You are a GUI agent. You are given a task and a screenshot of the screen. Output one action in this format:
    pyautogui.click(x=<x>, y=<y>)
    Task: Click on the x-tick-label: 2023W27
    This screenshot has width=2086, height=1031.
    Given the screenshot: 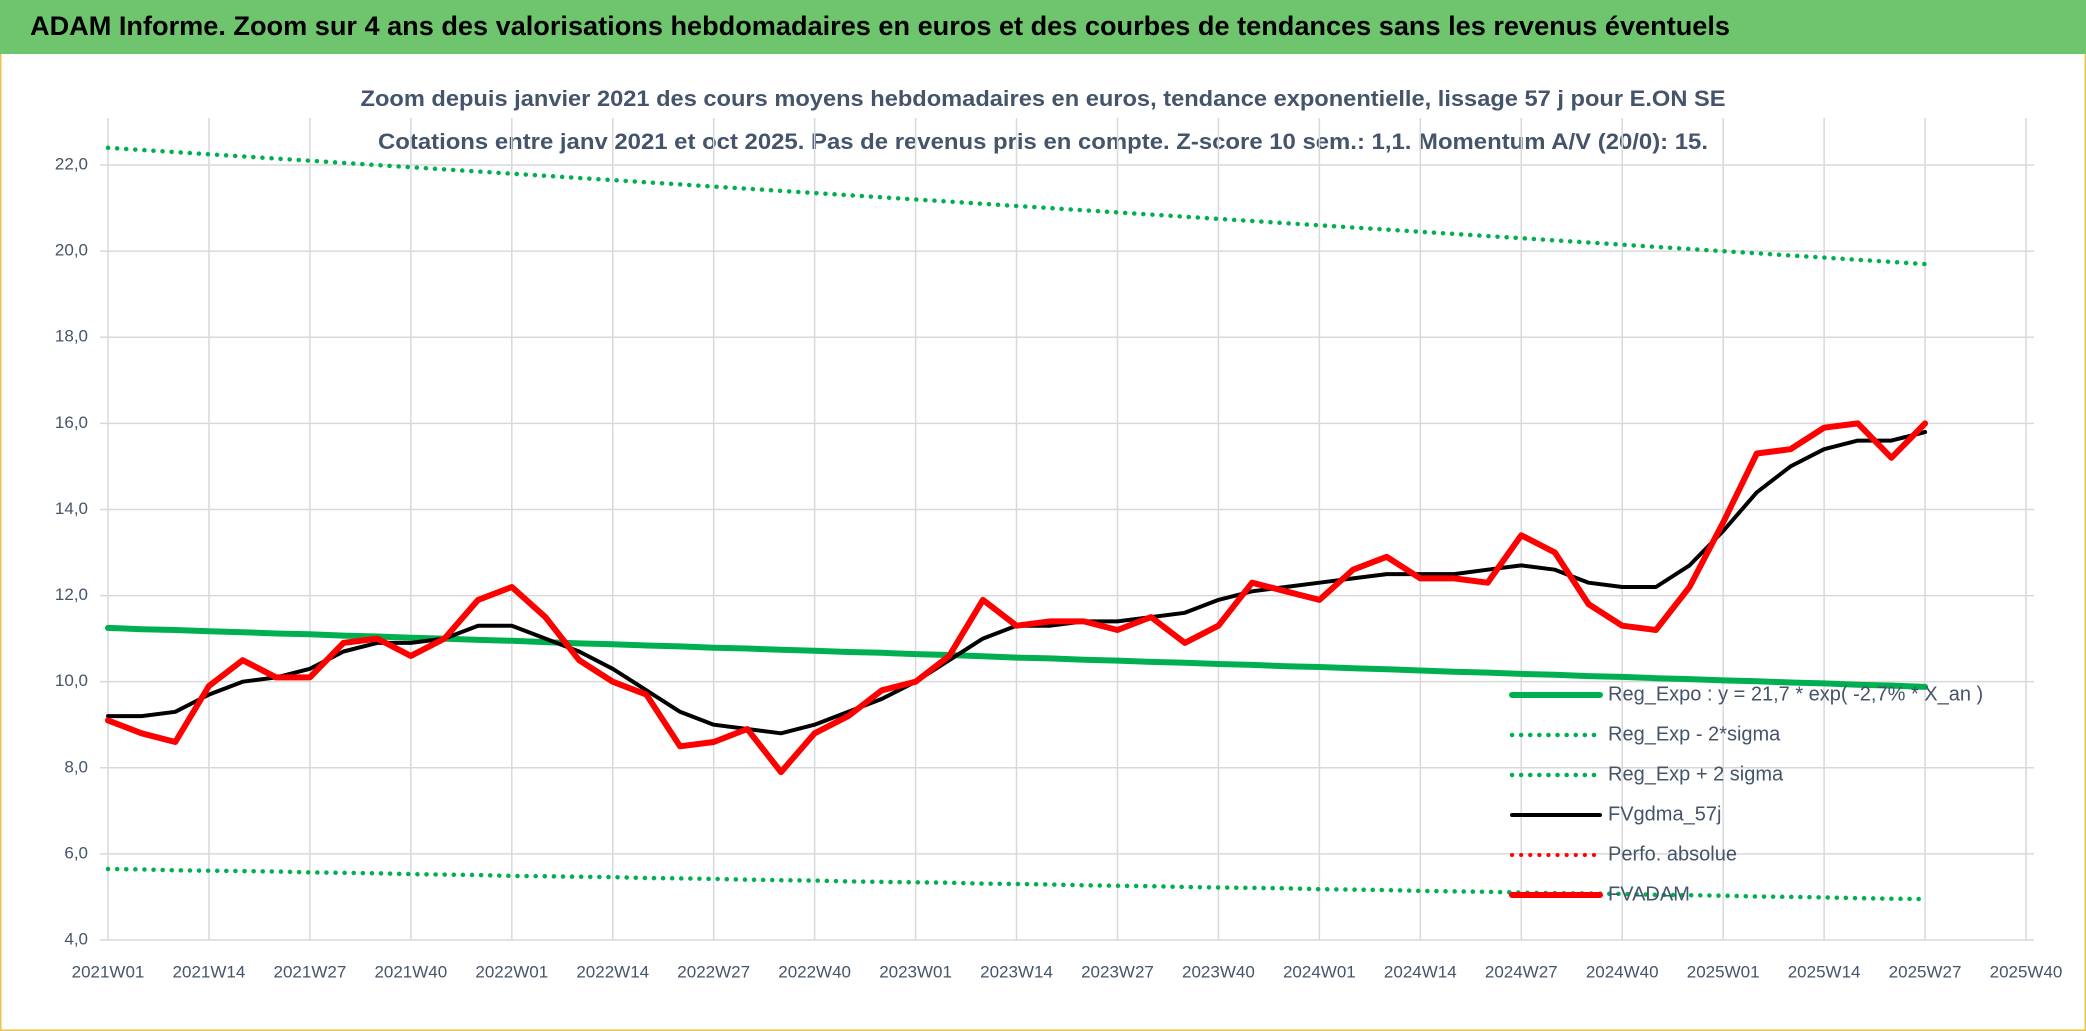 What is the action you would take?
    pyautogui.click(x=1117, y=971)
    